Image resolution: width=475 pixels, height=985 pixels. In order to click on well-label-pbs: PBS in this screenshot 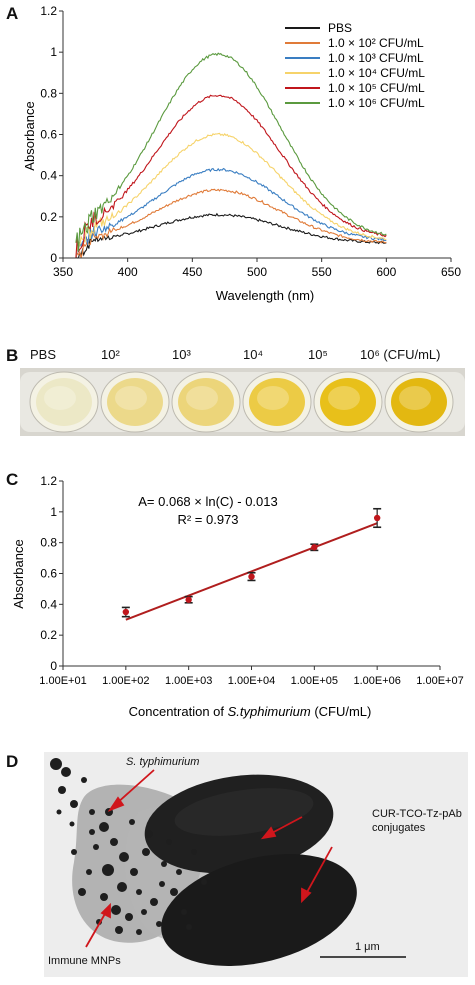, I will do `click(43, 354)`.